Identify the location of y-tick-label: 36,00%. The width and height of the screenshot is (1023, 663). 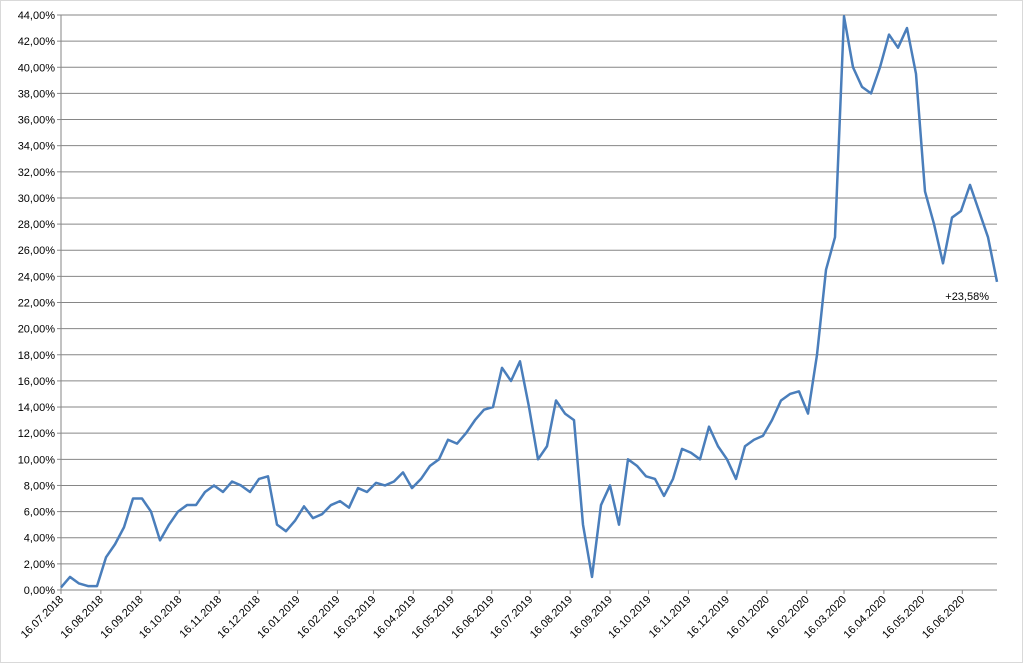
(37, 121).